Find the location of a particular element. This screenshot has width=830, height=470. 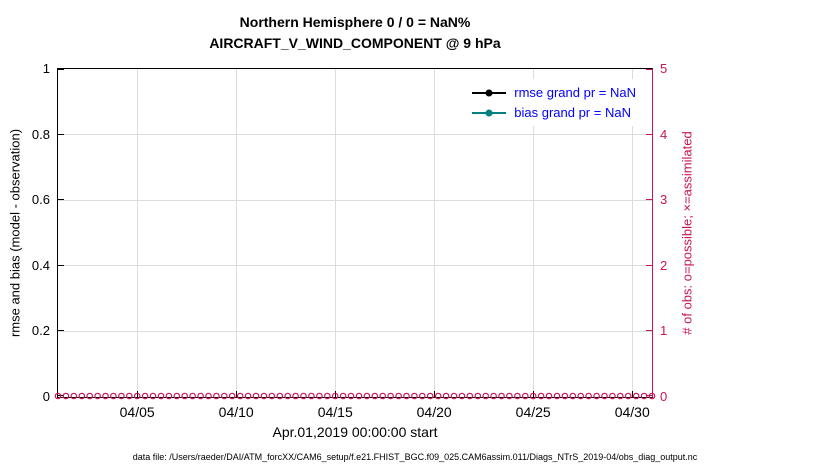

left-axis-tick-label: 0.2 is located at coordinates (40, 331).